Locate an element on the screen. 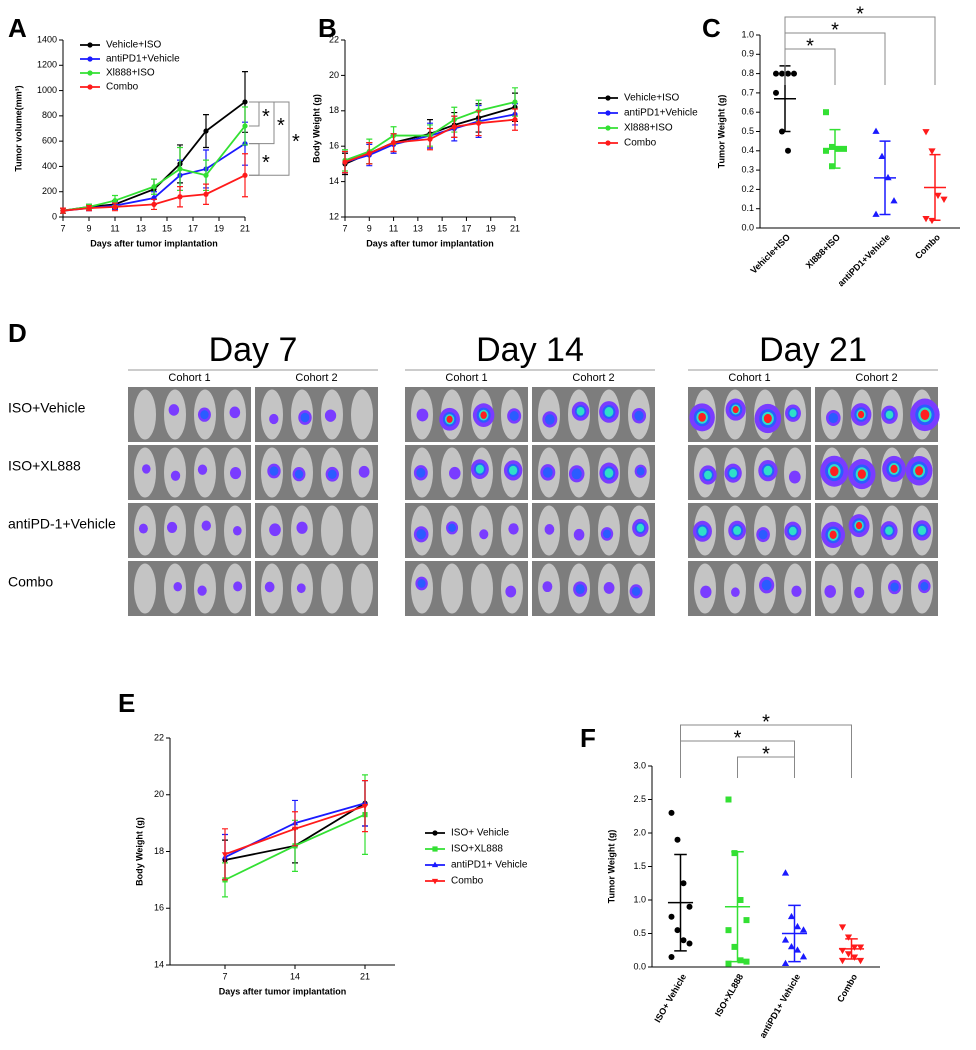 The image size is (976, 1050). y-tick-label: 1000 is located at coordinates (47, 90).